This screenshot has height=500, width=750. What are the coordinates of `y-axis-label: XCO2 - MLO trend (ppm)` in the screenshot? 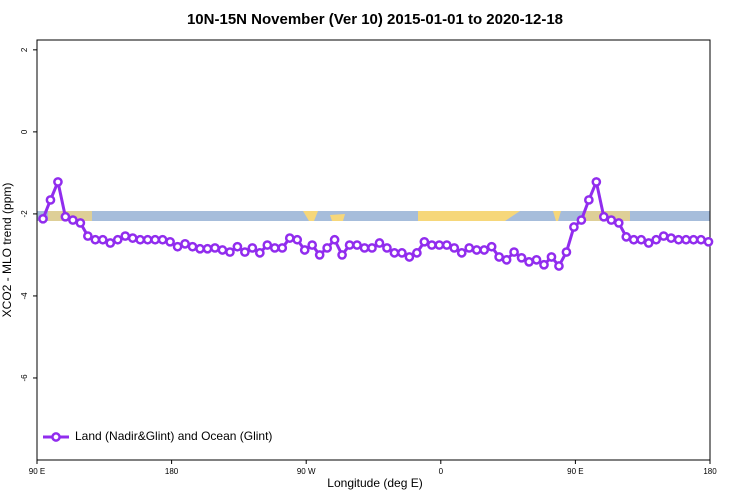 It's located at (7, 250).